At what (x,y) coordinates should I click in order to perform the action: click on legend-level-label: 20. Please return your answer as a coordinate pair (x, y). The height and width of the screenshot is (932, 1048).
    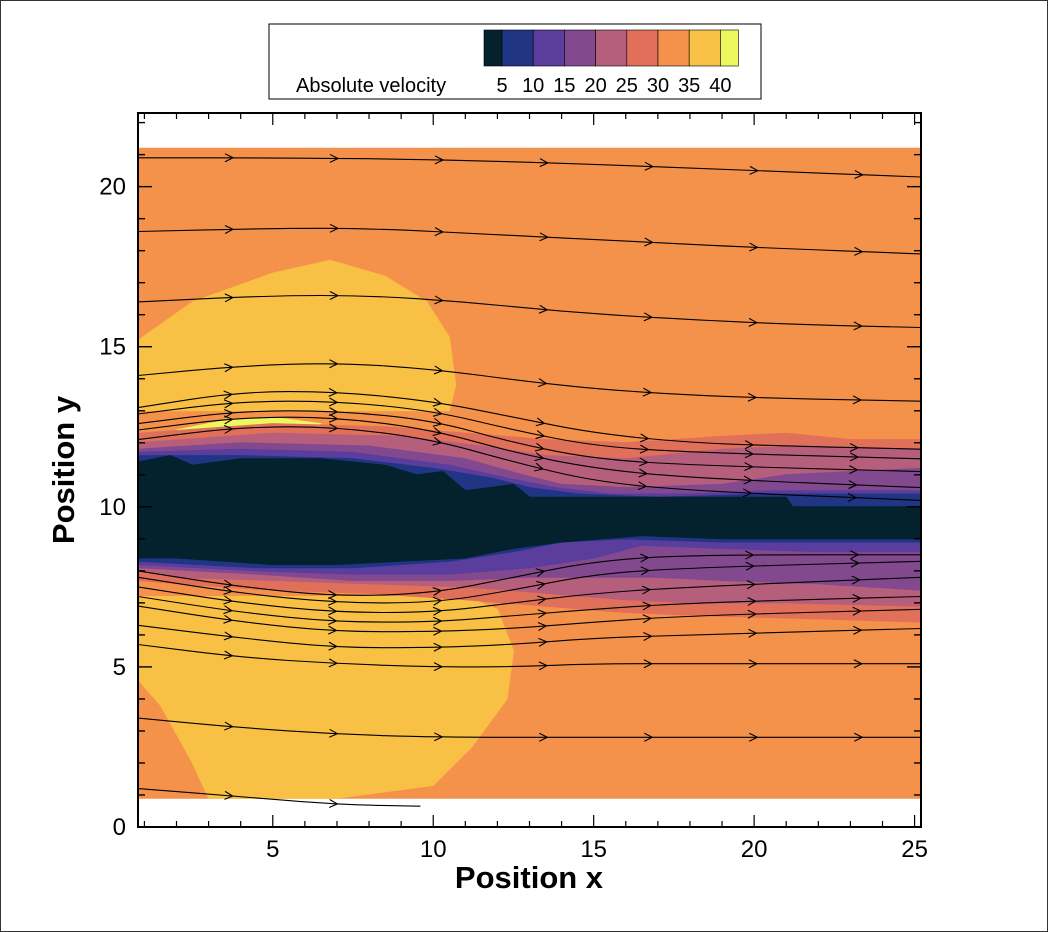
    Looking at the image, I should click on (595, 86).